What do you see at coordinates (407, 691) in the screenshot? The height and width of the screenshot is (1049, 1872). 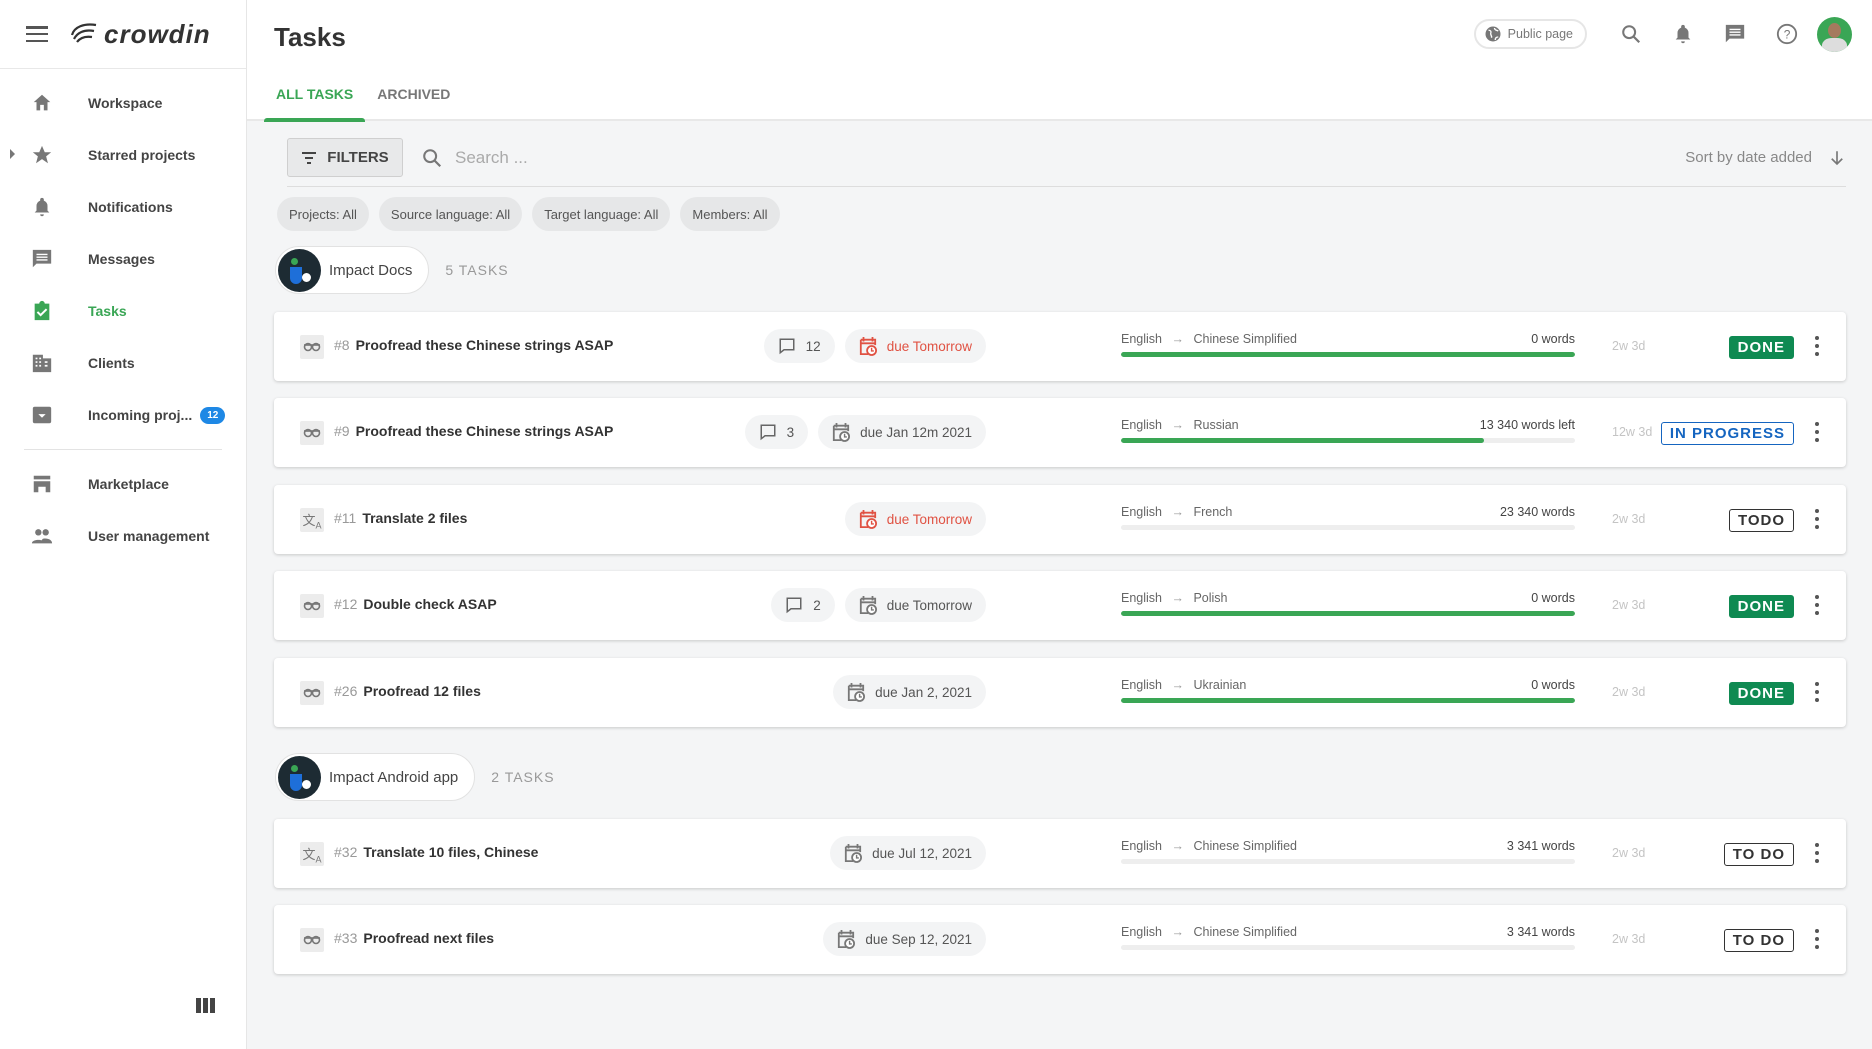 I see `task-name: #26 Proofread 12 files` at bounding box center [407, 691].